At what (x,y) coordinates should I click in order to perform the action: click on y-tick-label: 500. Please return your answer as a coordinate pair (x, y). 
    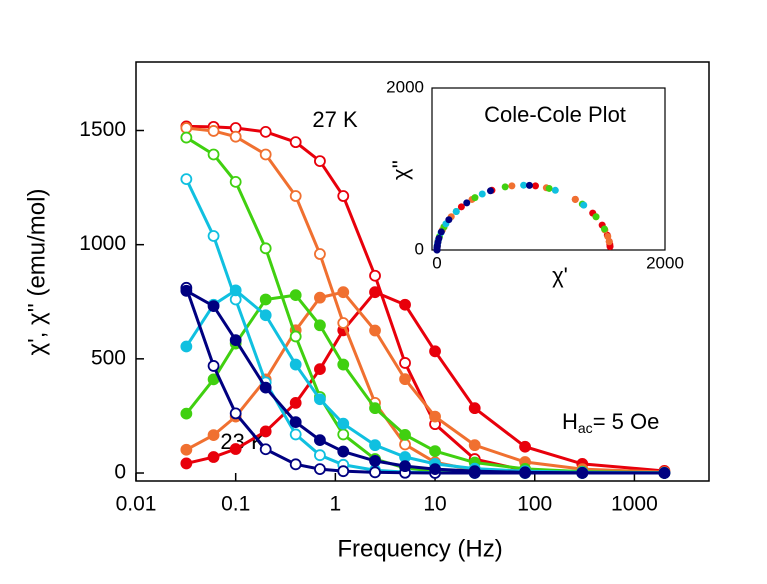
    Looking at the image, I should click on (108, 357).